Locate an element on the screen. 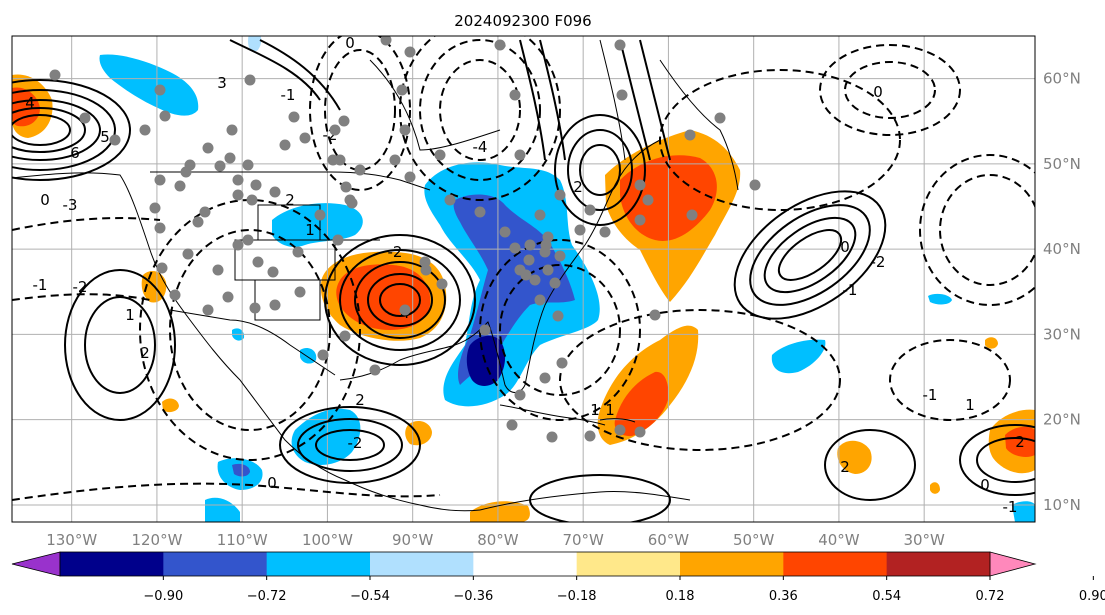  coastline-hispaniola is located at coordinates (617, 420).